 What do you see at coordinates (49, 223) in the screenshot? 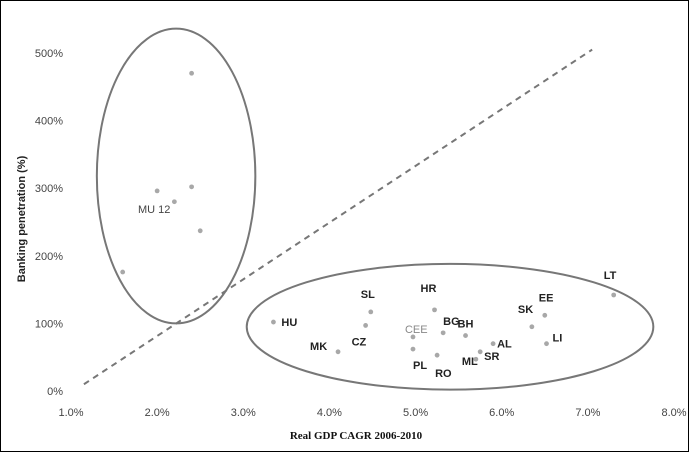
I see `y-axis-ticks: 0% 100% 200% 300% 400% 500%` at bounding box center [49, 223].